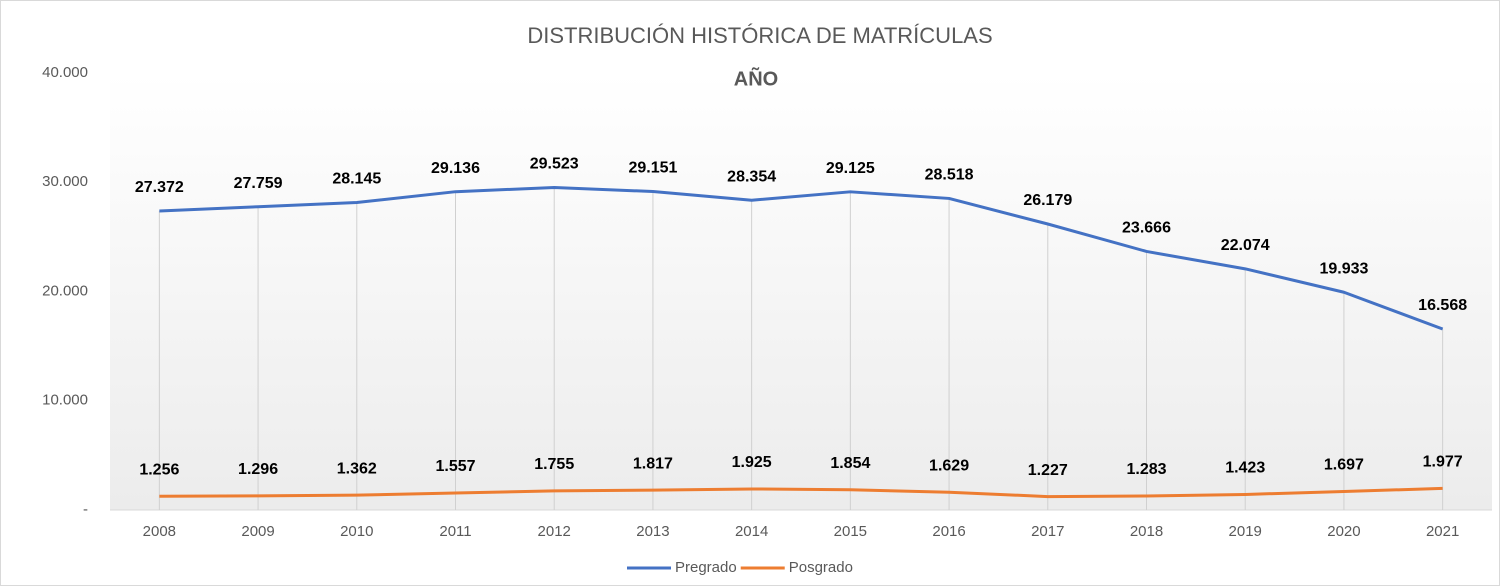 This screenshot has height=587, width=1501. I want to click on data-label: 28.145, so click(356, 179).